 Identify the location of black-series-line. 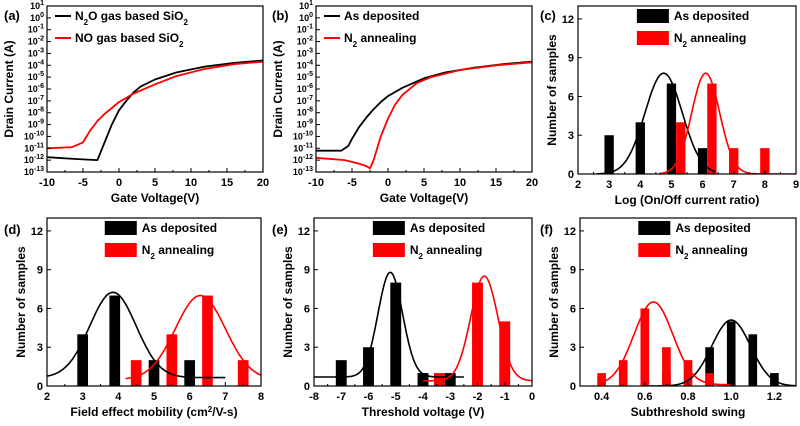
(155, 110).